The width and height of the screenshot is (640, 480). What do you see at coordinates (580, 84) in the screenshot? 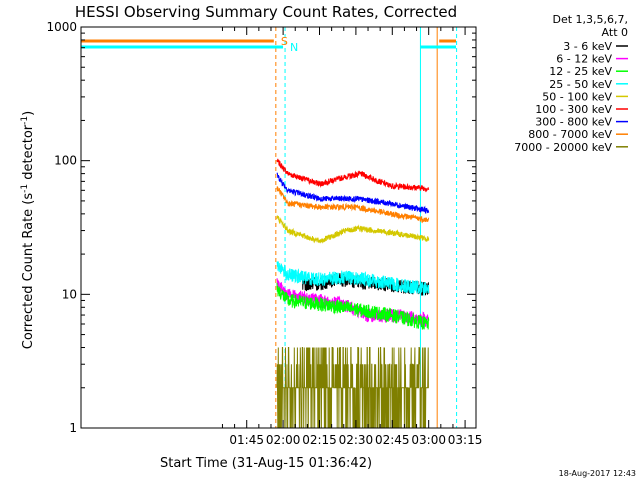
I see `legend-entry-label: 25 - 50 keV` at bounding box center [580, 84].